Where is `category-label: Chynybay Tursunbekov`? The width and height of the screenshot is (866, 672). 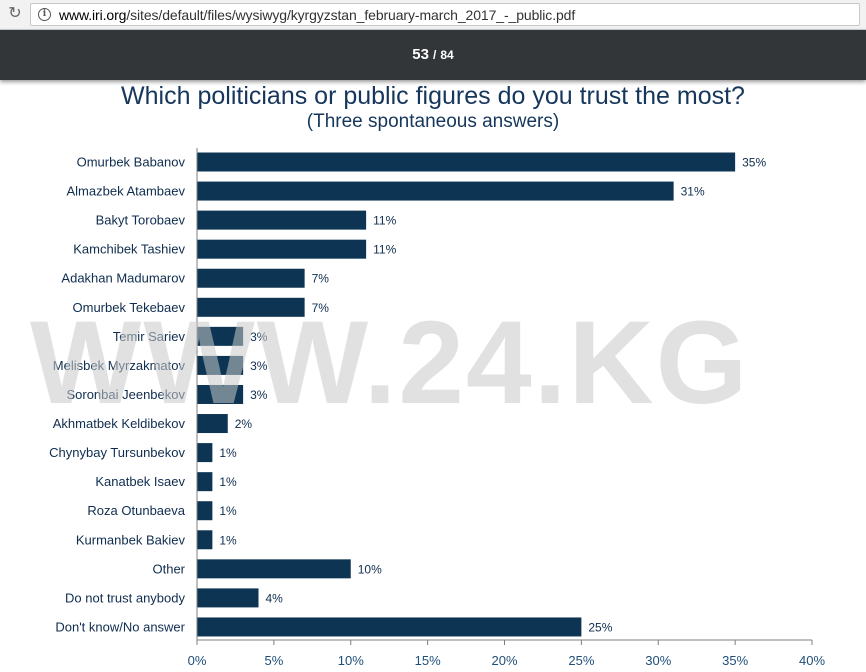 category-label: Chynybay Tursunbekov is located at coordinates (117, 452).